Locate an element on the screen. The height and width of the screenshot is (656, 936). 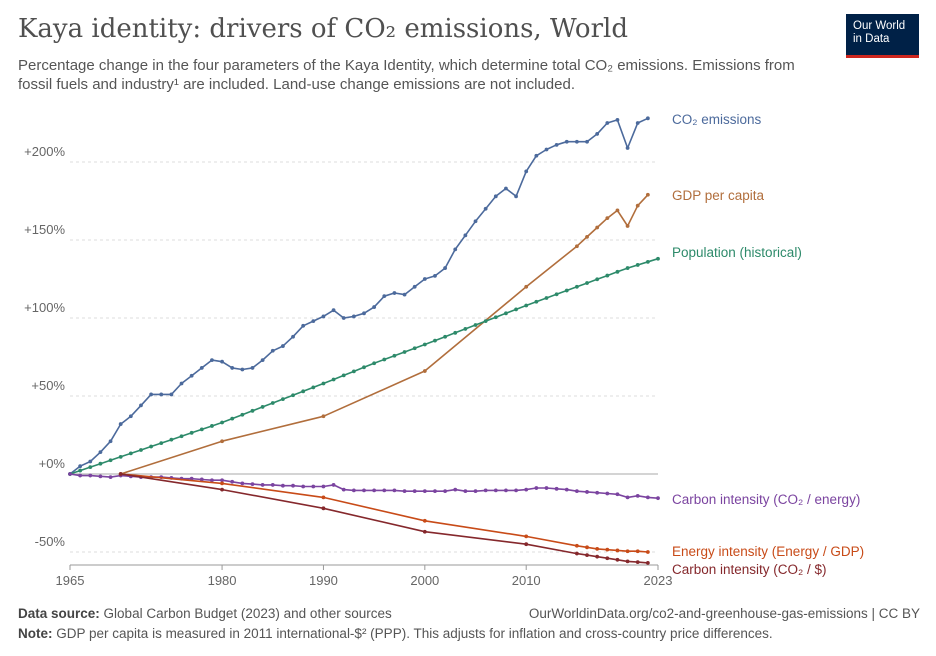
logo-line-1: Our World is located at coordinates (879, 26).